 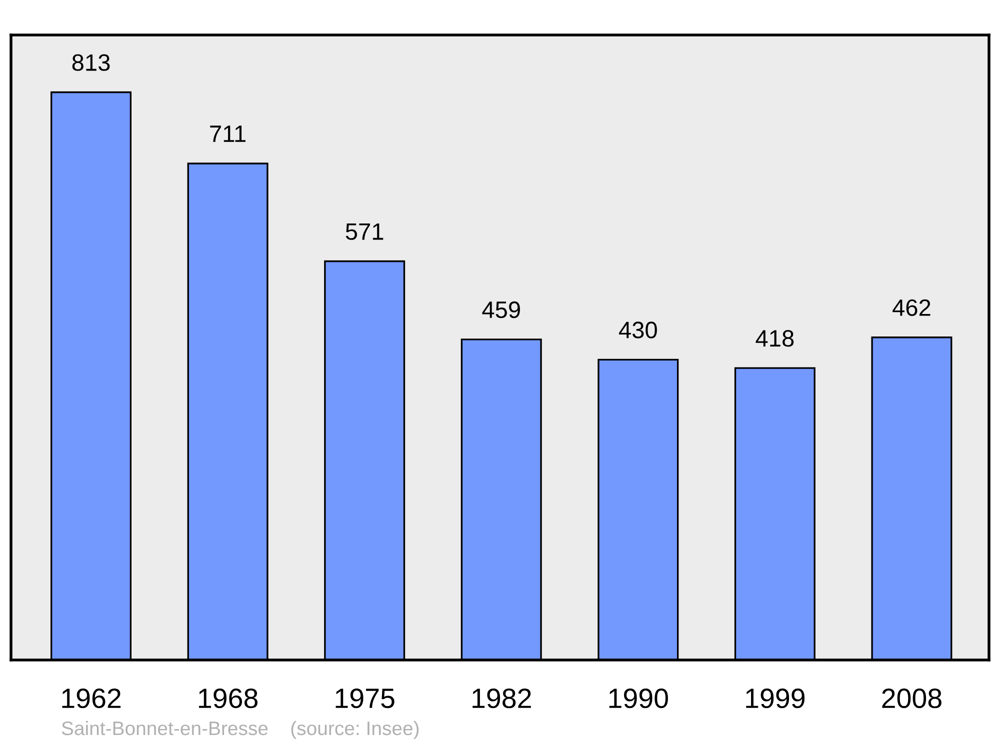 What do you see at coordinates (911, 307) in the screenshot?
I see `data-label: 462` at bounding box center [911, 307].